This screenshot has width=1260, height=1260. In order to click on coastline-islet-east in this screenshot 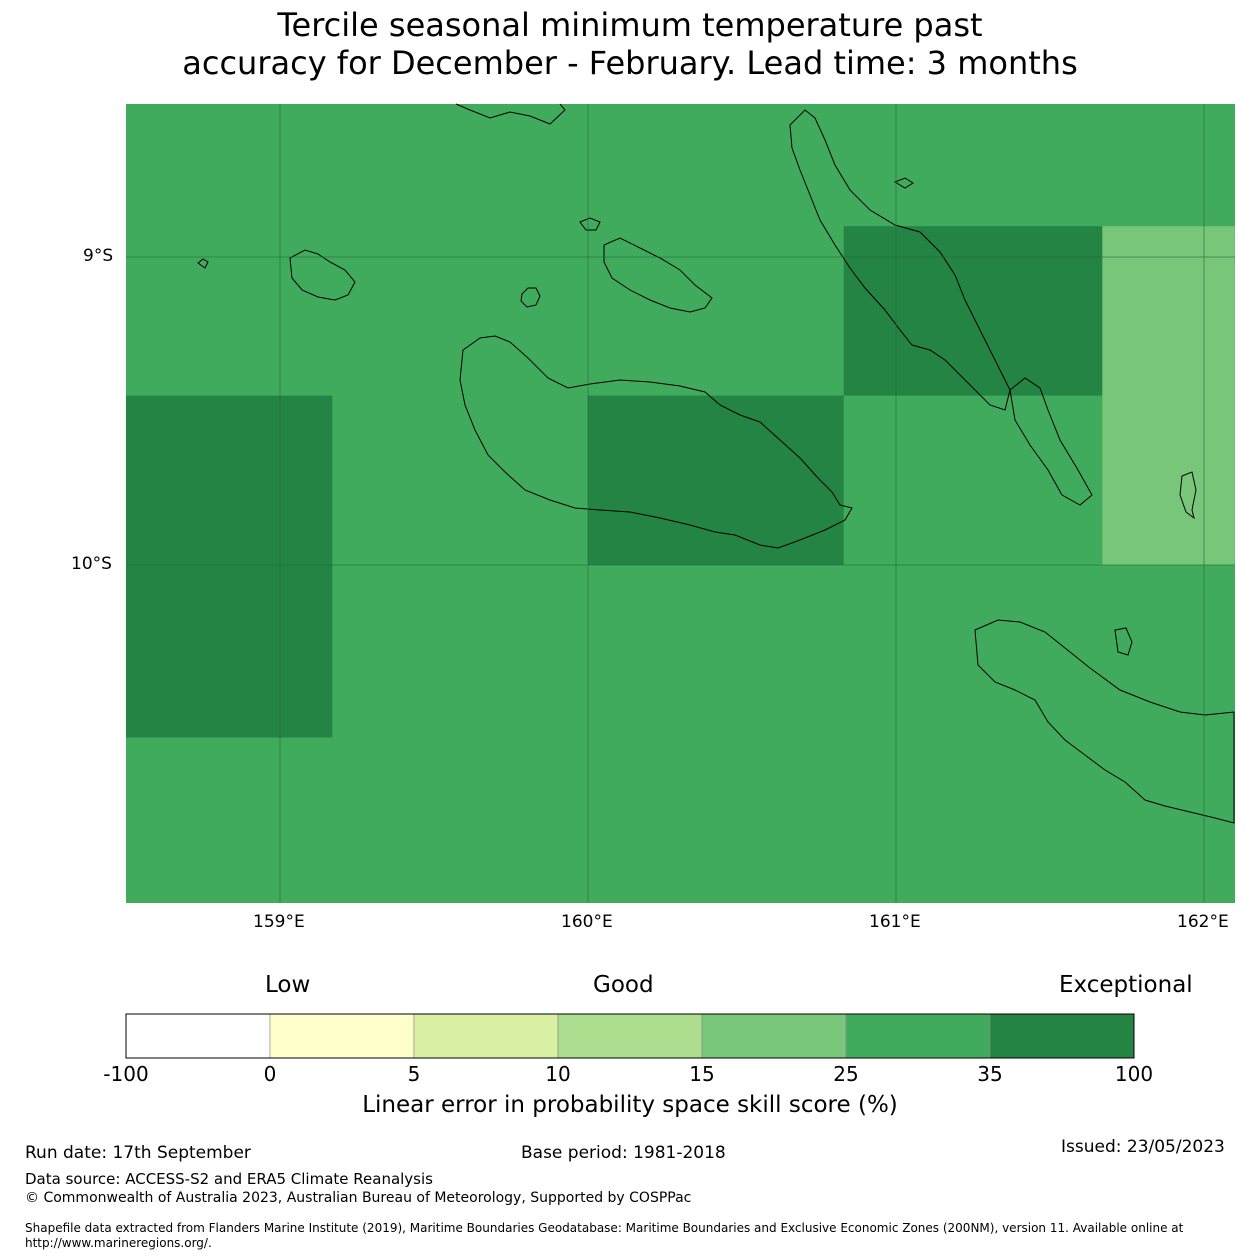, I will do `click(1123, 641)`.